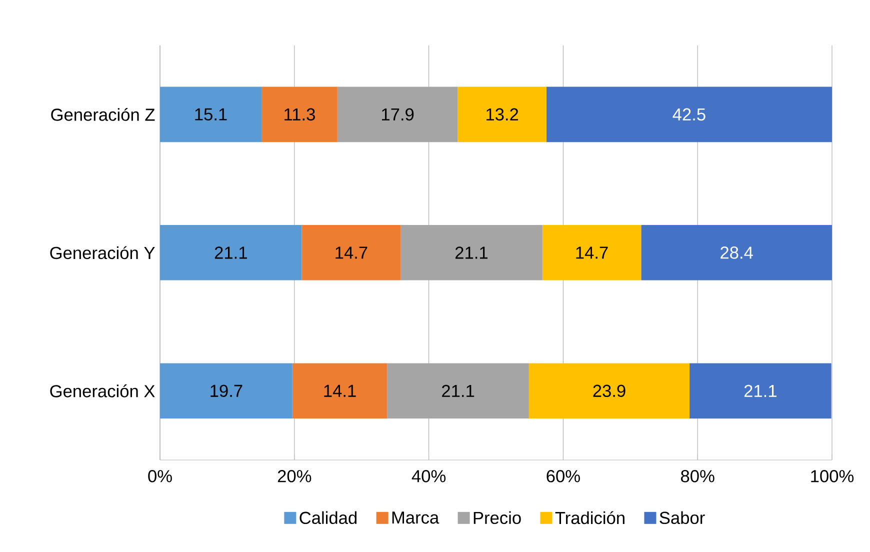 Image resolution: width=870 pixels, height=552 pixels. What do you see at coordinates (102, 391) in the screenshot?
I see `y-tick-label: Generación X` at bounding box center [102, 391].